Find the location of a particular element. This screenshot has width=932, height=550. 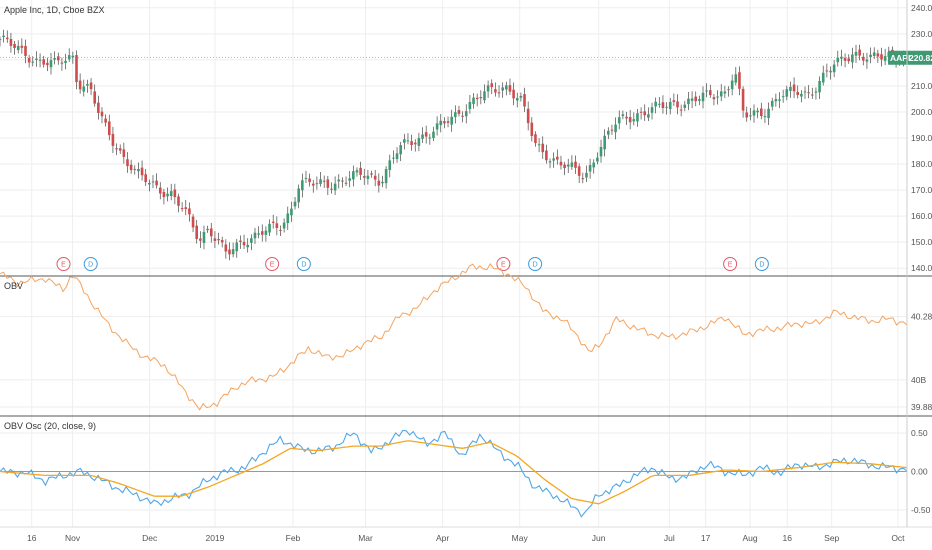

obv-osc-y-axis: 0.50 0.00 -0.50 is located at coordinates (921, 471).